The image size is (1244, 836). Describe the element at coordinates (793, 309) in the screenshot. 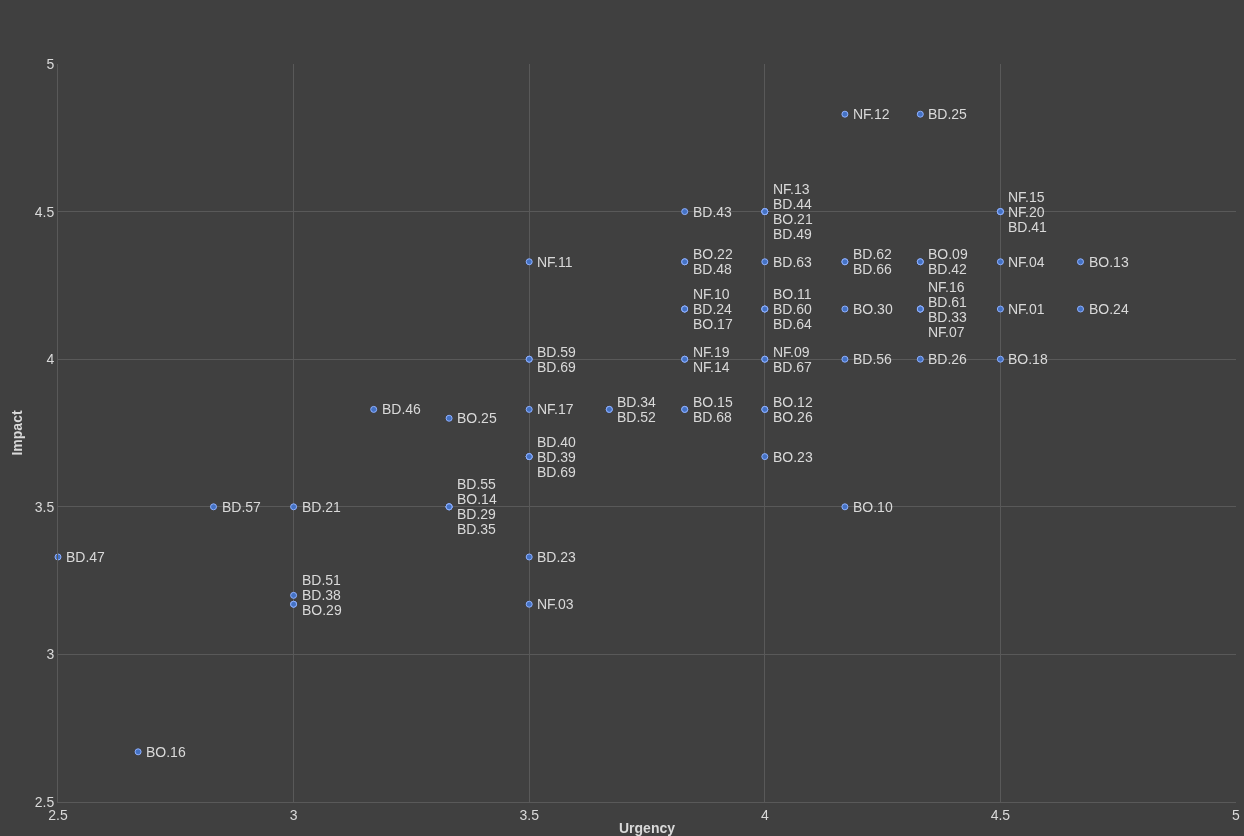

I see `data-label: BD.60` at that location.